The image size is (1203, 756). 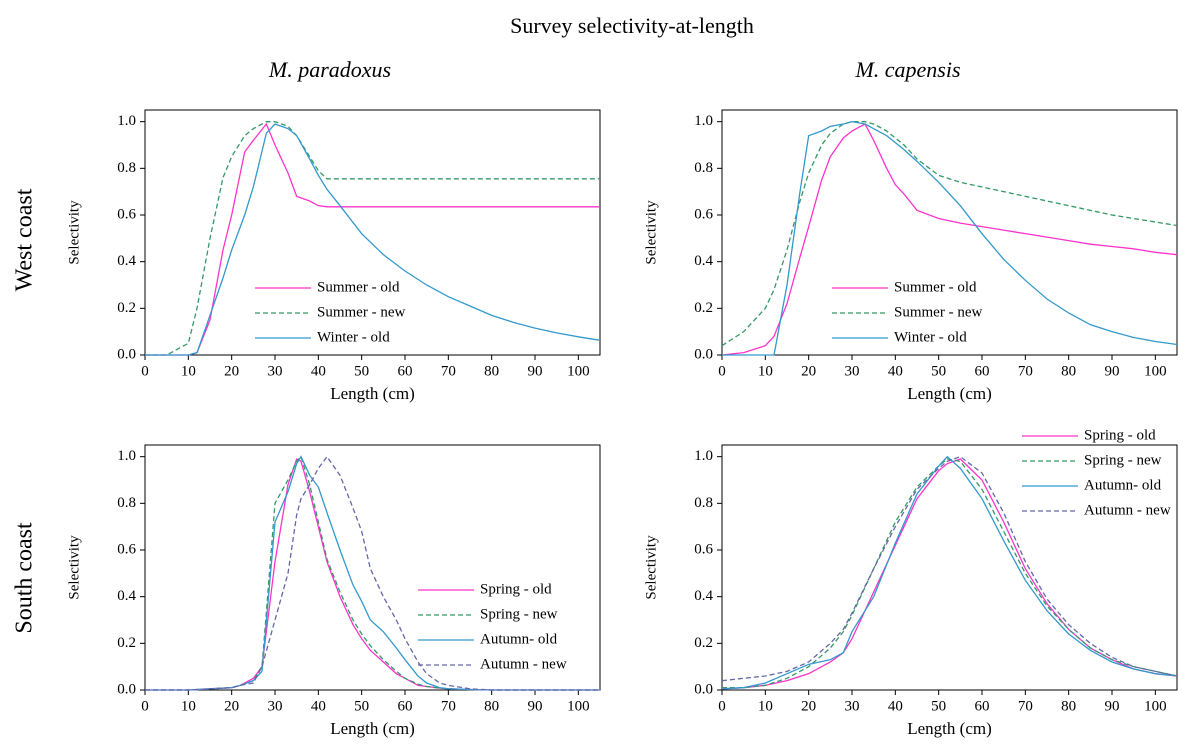 What do you see at coordinates (632, 25) in the screenshot?
I see `figure-title: Survey selectivity-at-length` at bounding box center [632, 25].